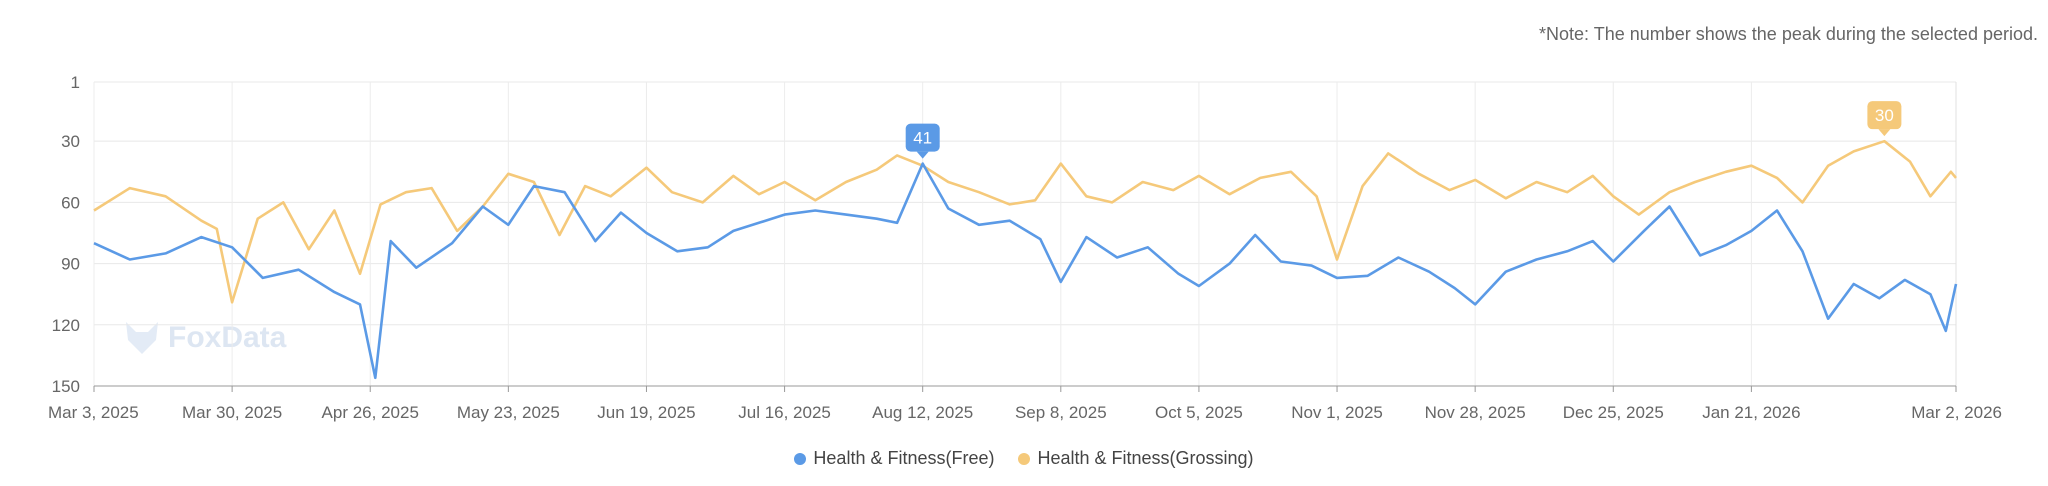 Image resolution: width=2048 pixels, height=486 pixels. Describe the element at coordinates (922, 412) in the screenshot. I see `x-tick-label: Aug 12, 2025` at that location.